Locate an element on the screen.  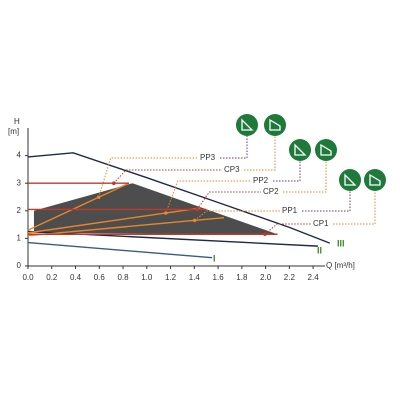
curve-label: II is located at coordinates (319, 250).